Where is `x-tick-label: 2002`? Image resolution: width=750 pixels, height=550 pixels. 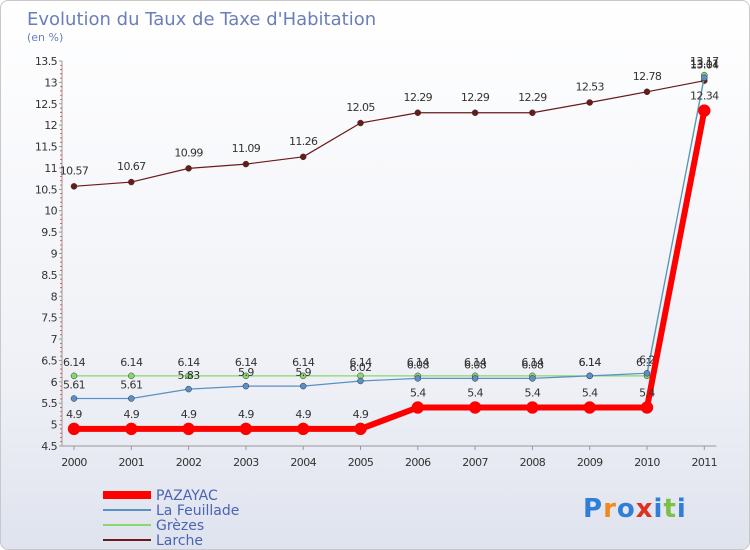
x-tick-label: 2002 is located at coordinates (189, 462).